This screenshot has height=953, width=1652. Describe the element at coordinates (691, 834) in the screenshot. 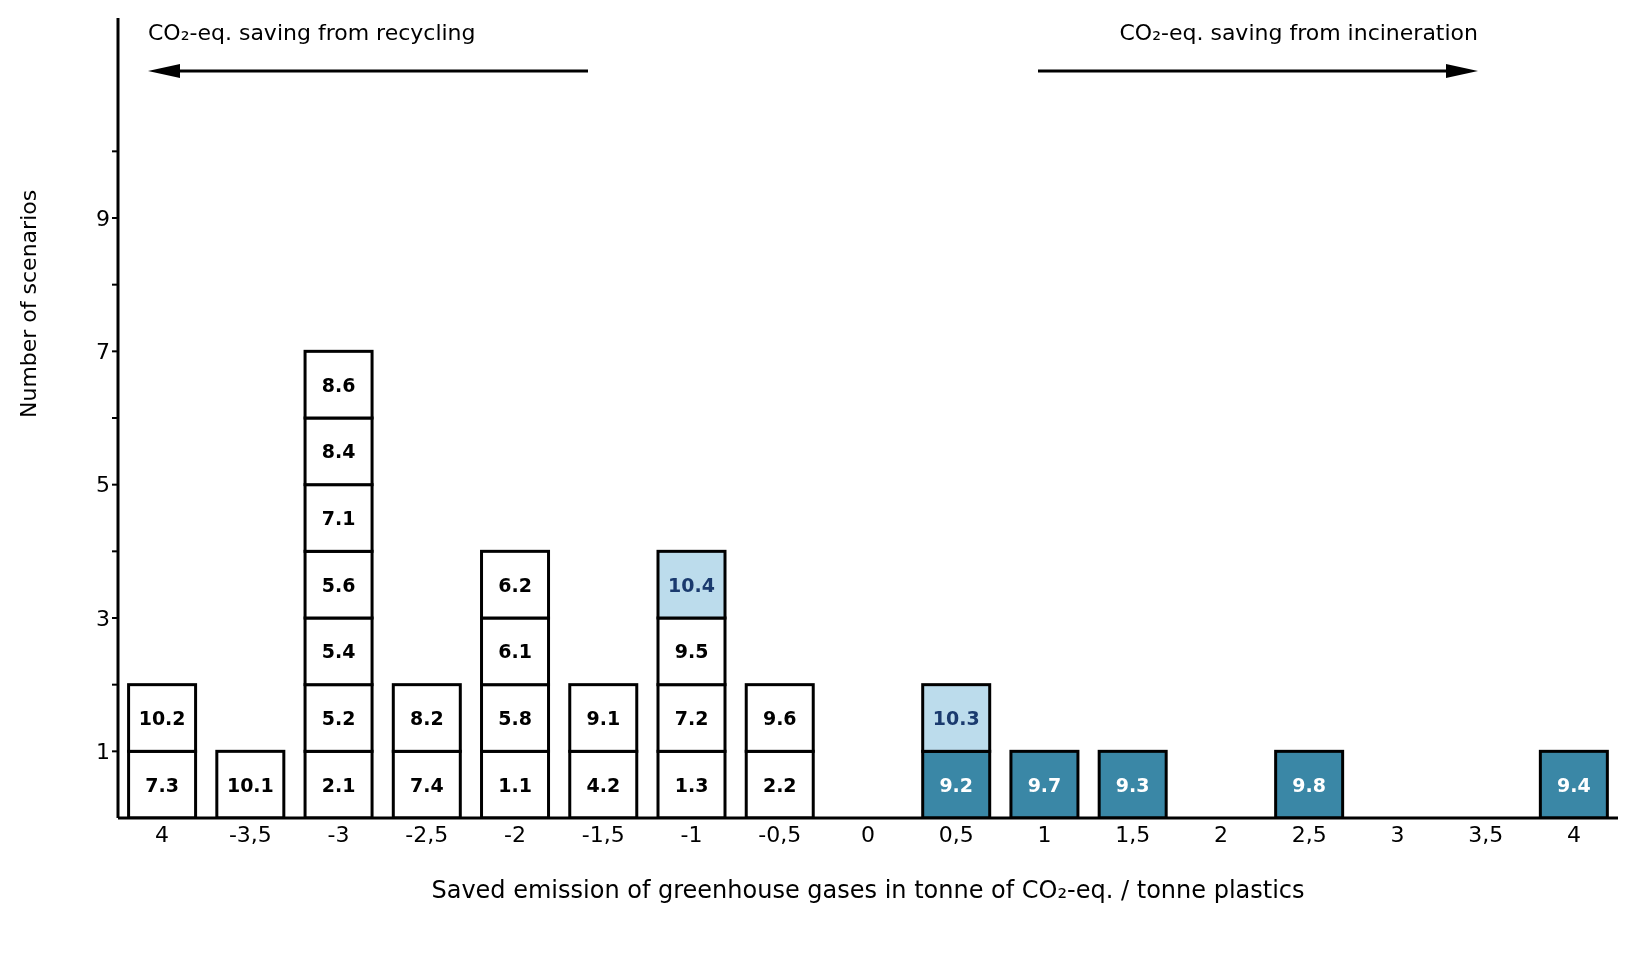

I see `x-tick-label: -1` at that location.